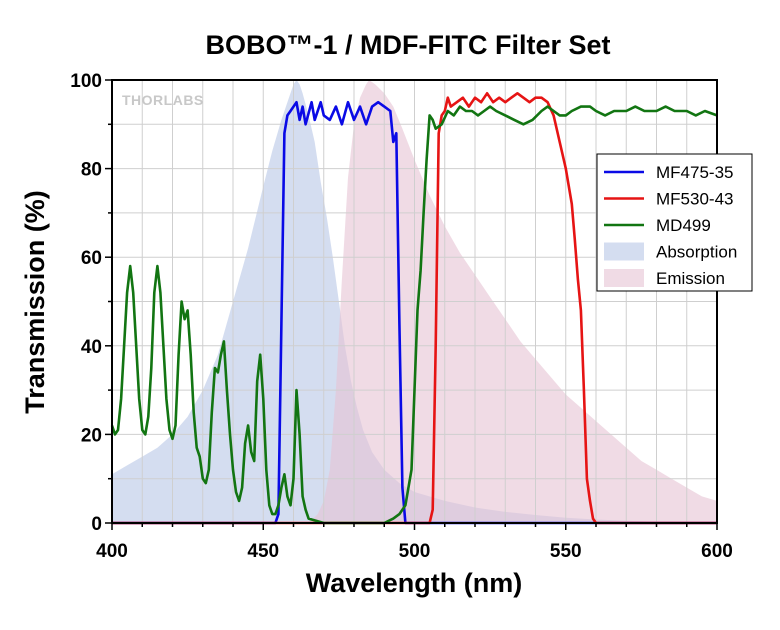 The width and height of the screenshot is (780, 630). I want to click on y-tick-label: 20, so click(91, 435).